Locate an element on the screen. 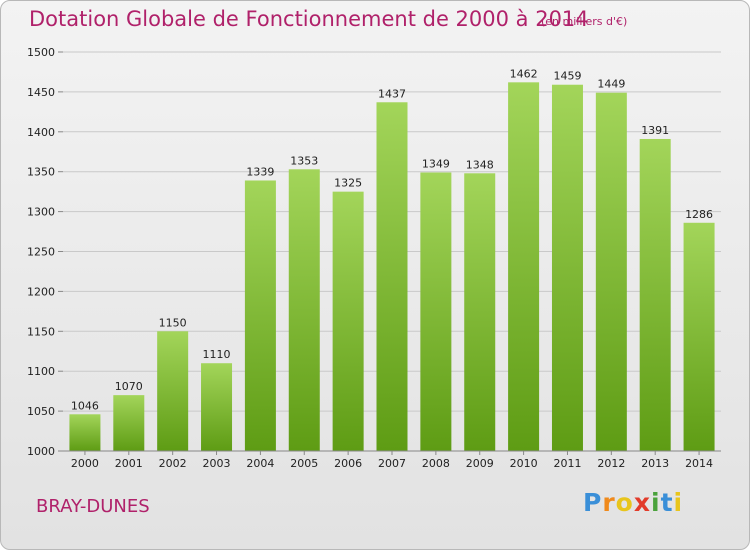 The height and width of the screenshot is (550, 750). x-tick-label: 2003 is located at coordinates (217, 463).